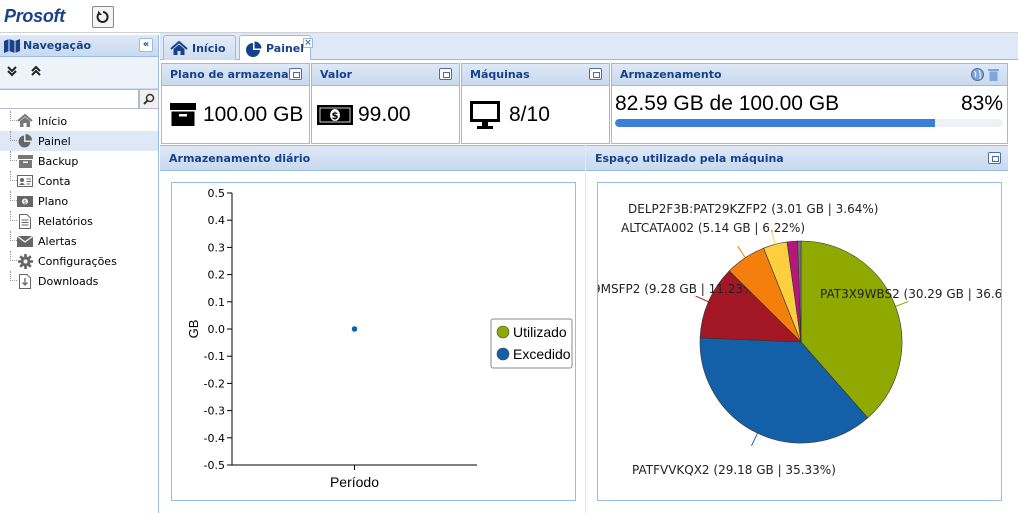  I want to click on pie-slice-label: 9MSFP2 (9.28 GB | 11.23%), so click(678, 289).